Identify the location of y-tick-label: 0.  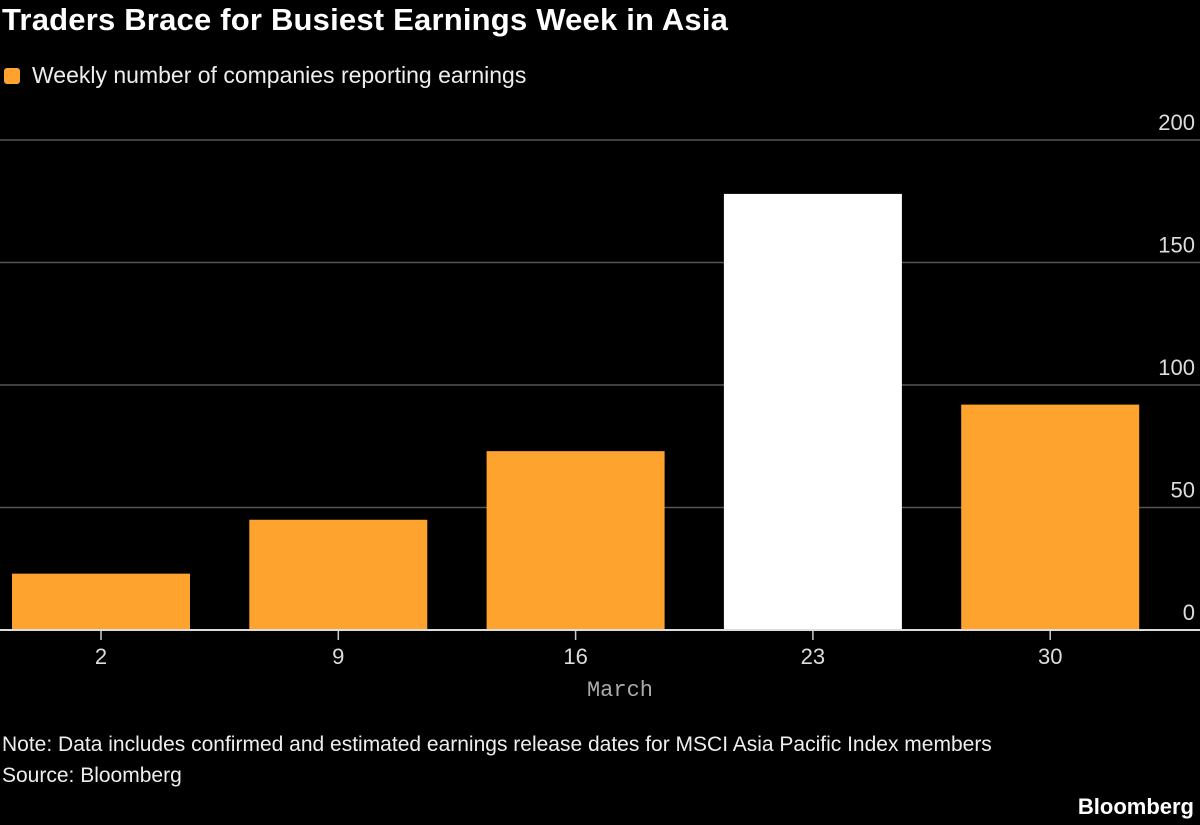
(1189, 612).